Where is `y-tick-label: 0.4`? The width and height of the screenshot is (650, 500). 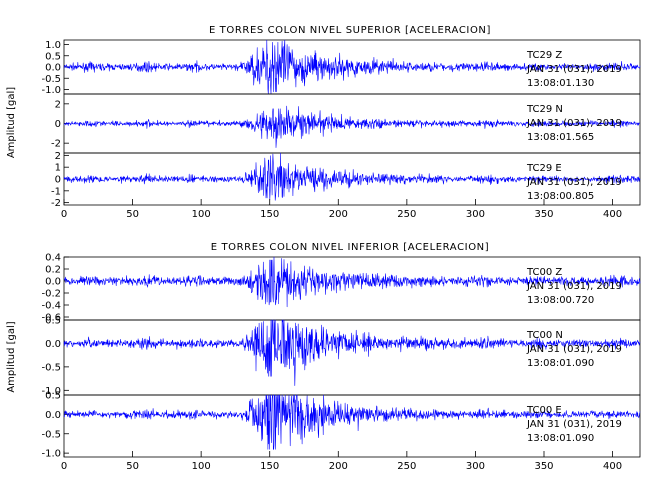
y-tick-label: 0.4 is located at coordinates (53, 258).